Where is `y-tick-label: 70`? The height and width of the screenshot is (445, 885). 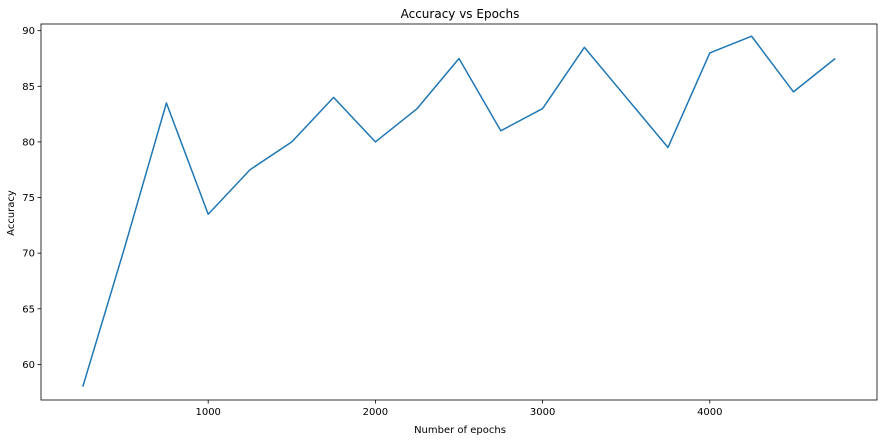 y-tick-label: 70 is located at coordinates (28, 254).